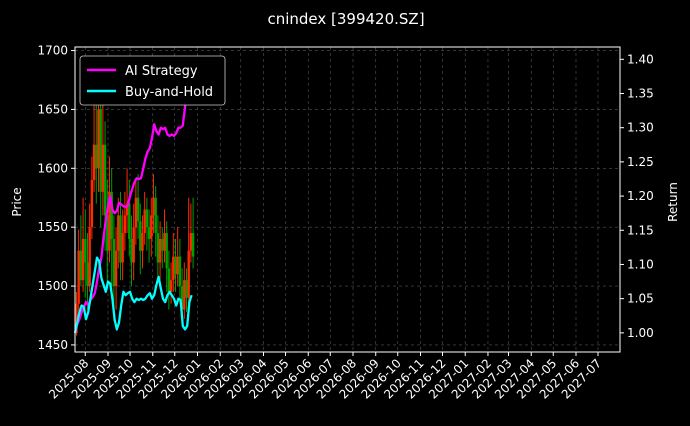 The height and width of the screenshot is (426, 690). I want to click on series-line-buy-and-hold, so click(133, 295).